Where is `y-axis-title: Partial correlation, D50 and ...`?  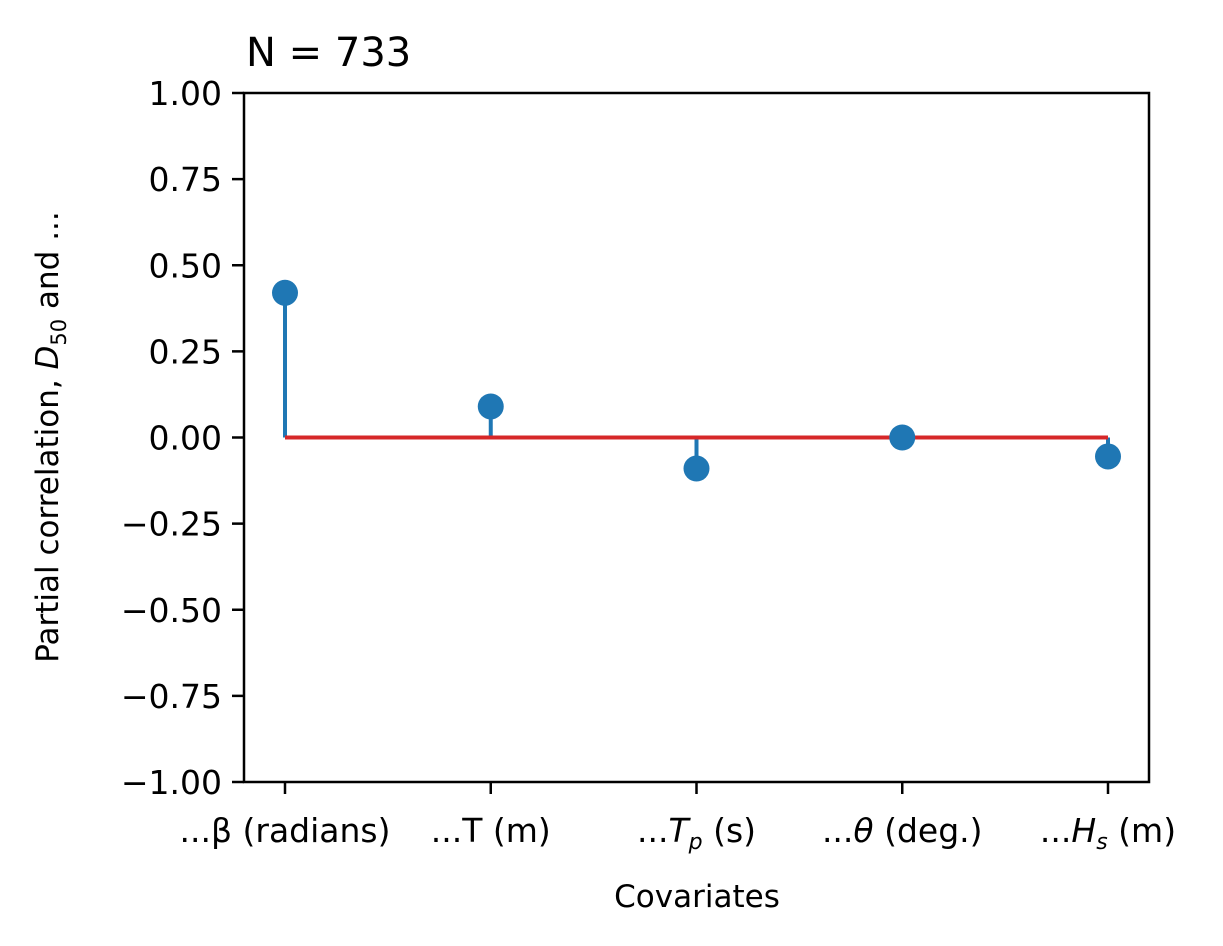
y-axis-title: Partial correlation, D50 and ... is located at coordinates (50, 437).